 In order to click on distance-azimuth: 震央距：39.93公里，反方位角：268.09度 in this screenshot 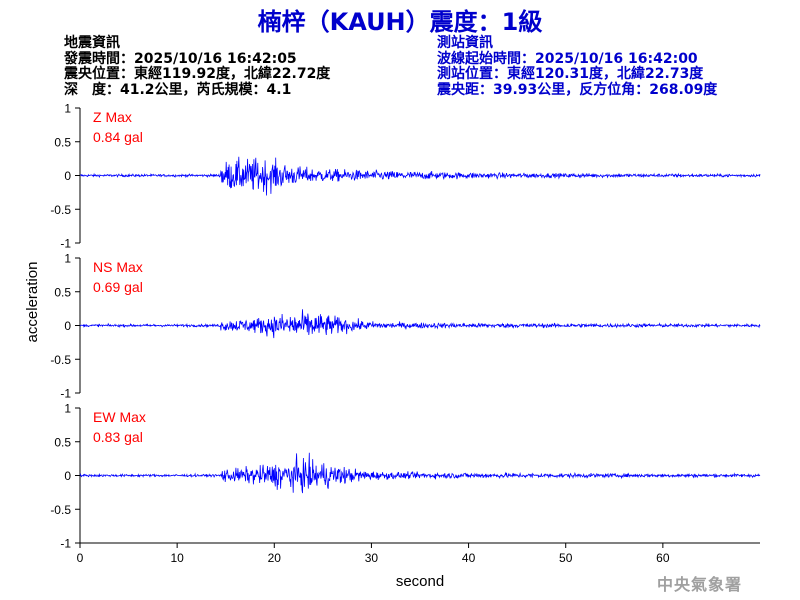, I will do `click(577, 89)`.